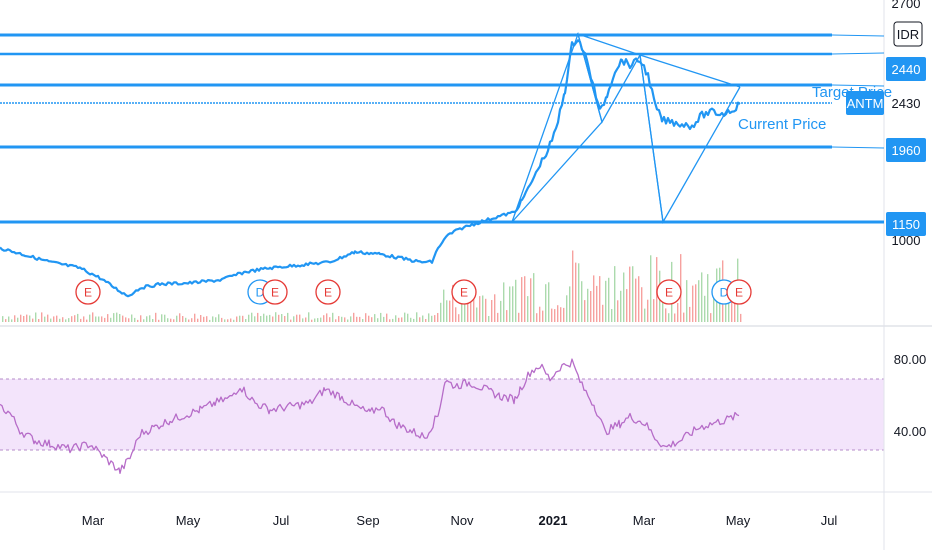 The image size is (932, 550). What do you see at coordinates (553, 520) in the screenshot?
I see `time-axis-label: 2021` at bounding box center [553, 520].